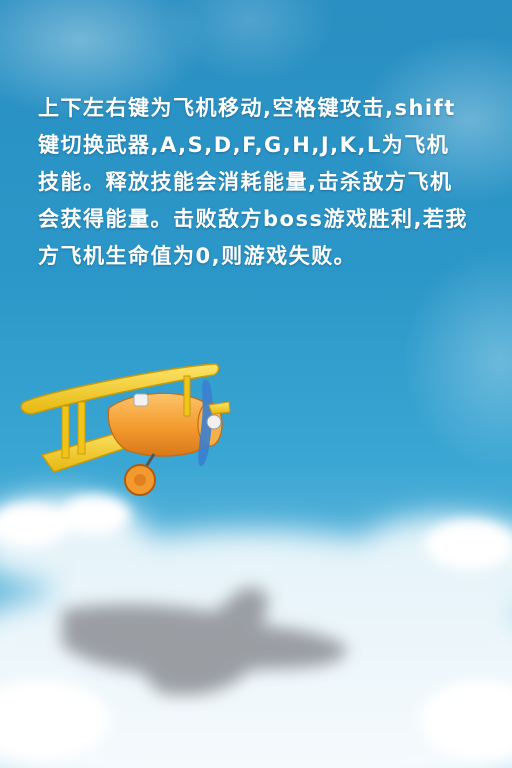  What do you see at coordinates (204, 641) in the screenshot?
I see `plane-shadow-icon` at bounding box center [204, 641].